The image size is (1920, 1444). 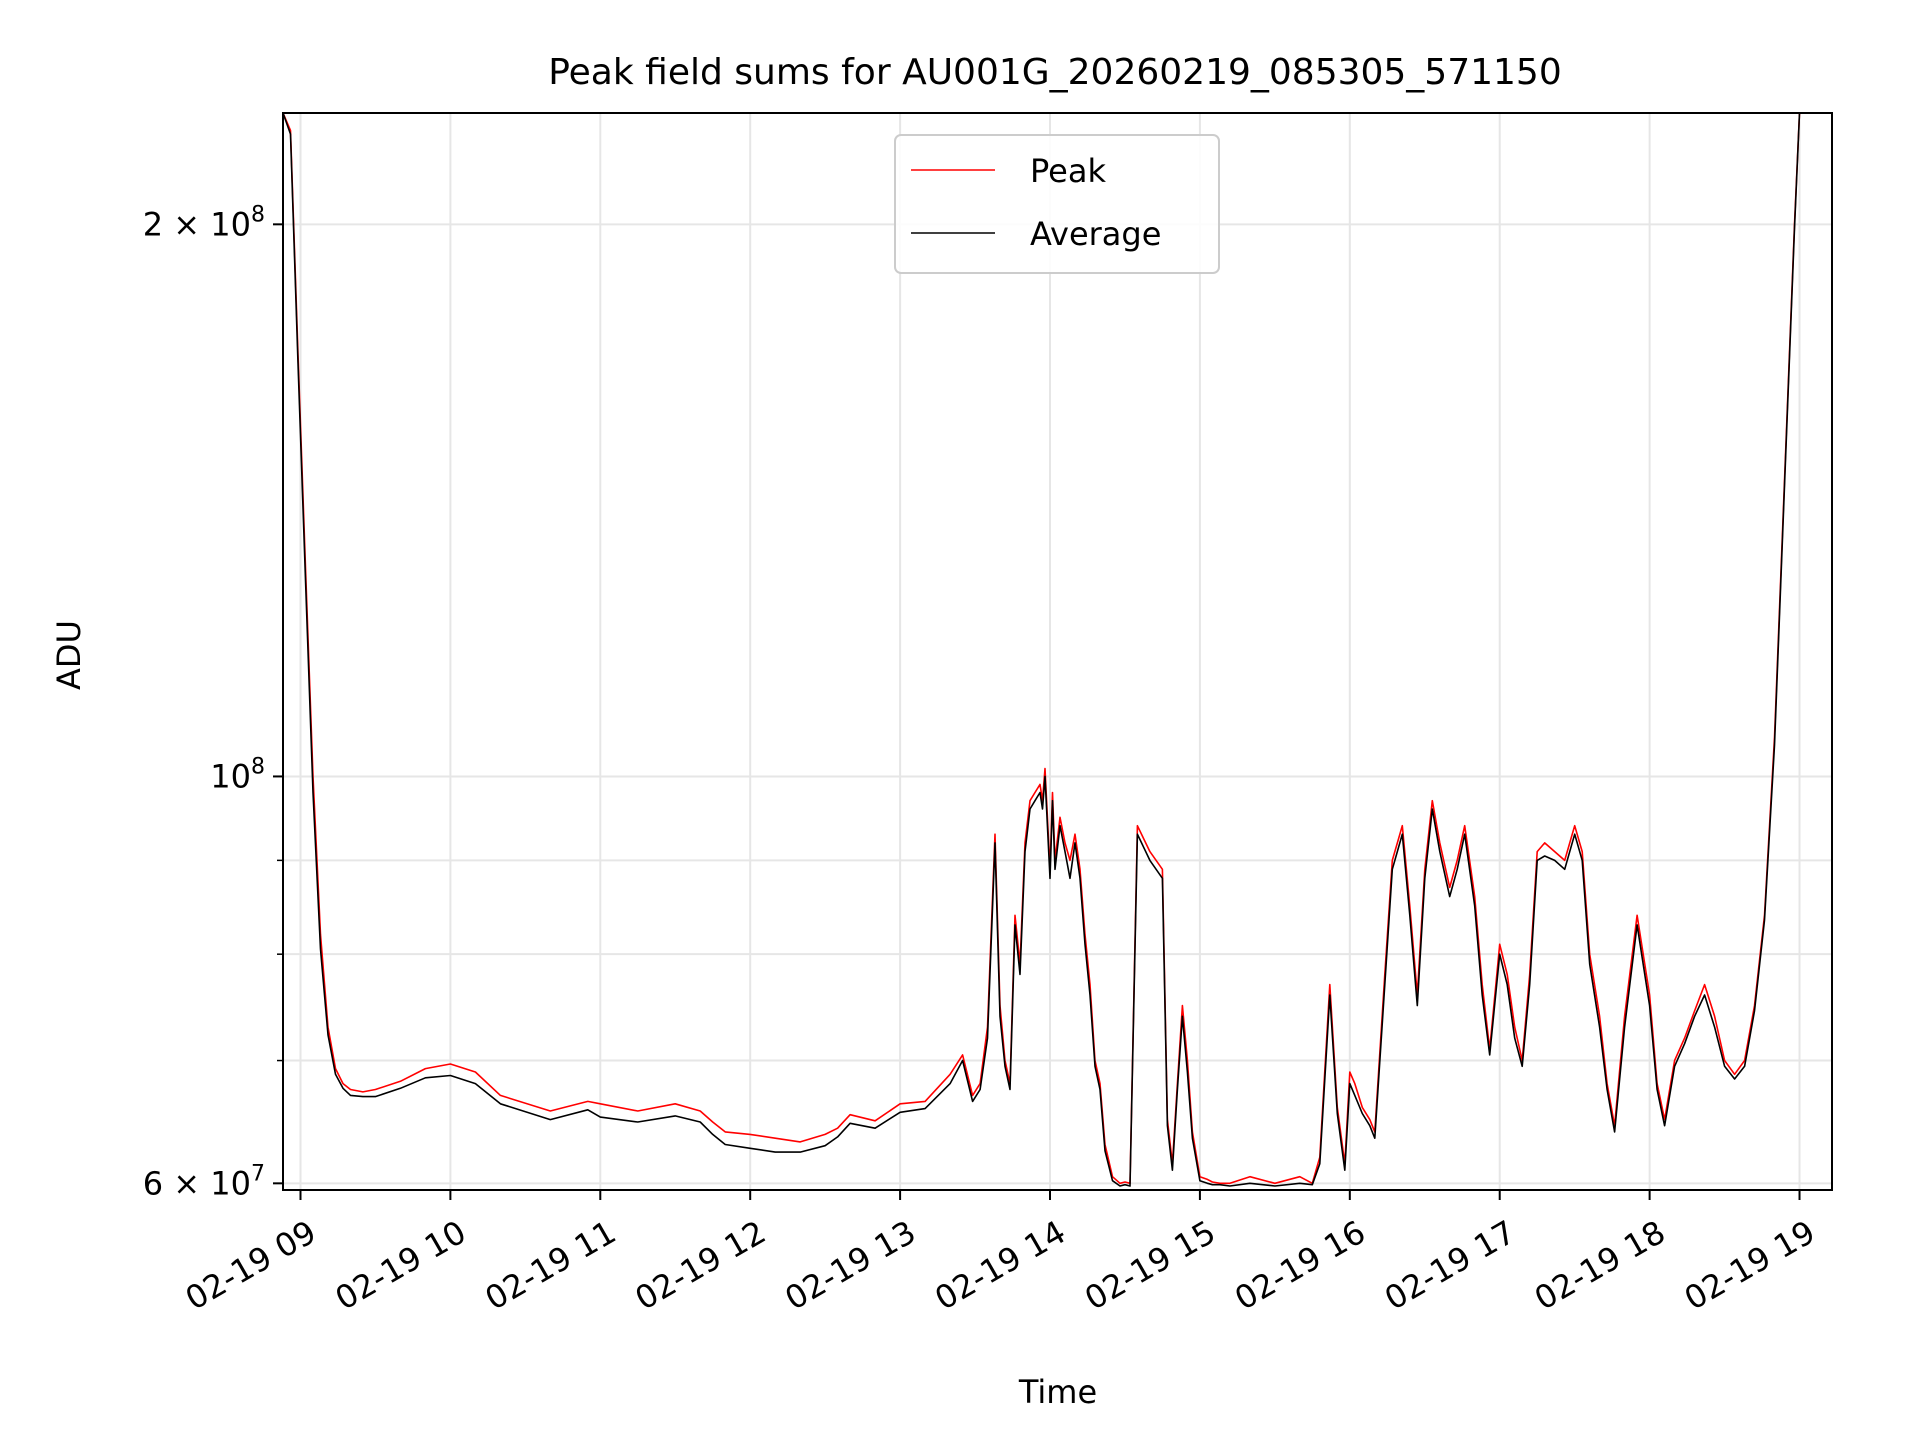 I want to click on y-tick-text: 2 × 108, so click(x=204, y=222).